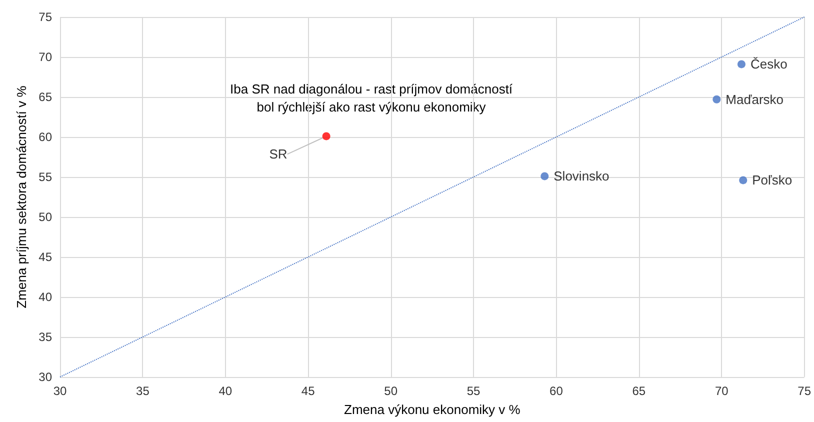 This screenshot has width=814, height=422. What do you see at coordinates (582, 176) in the screenshot?
I see `series-label: Slovinsko` at bounding box center [582, 176].